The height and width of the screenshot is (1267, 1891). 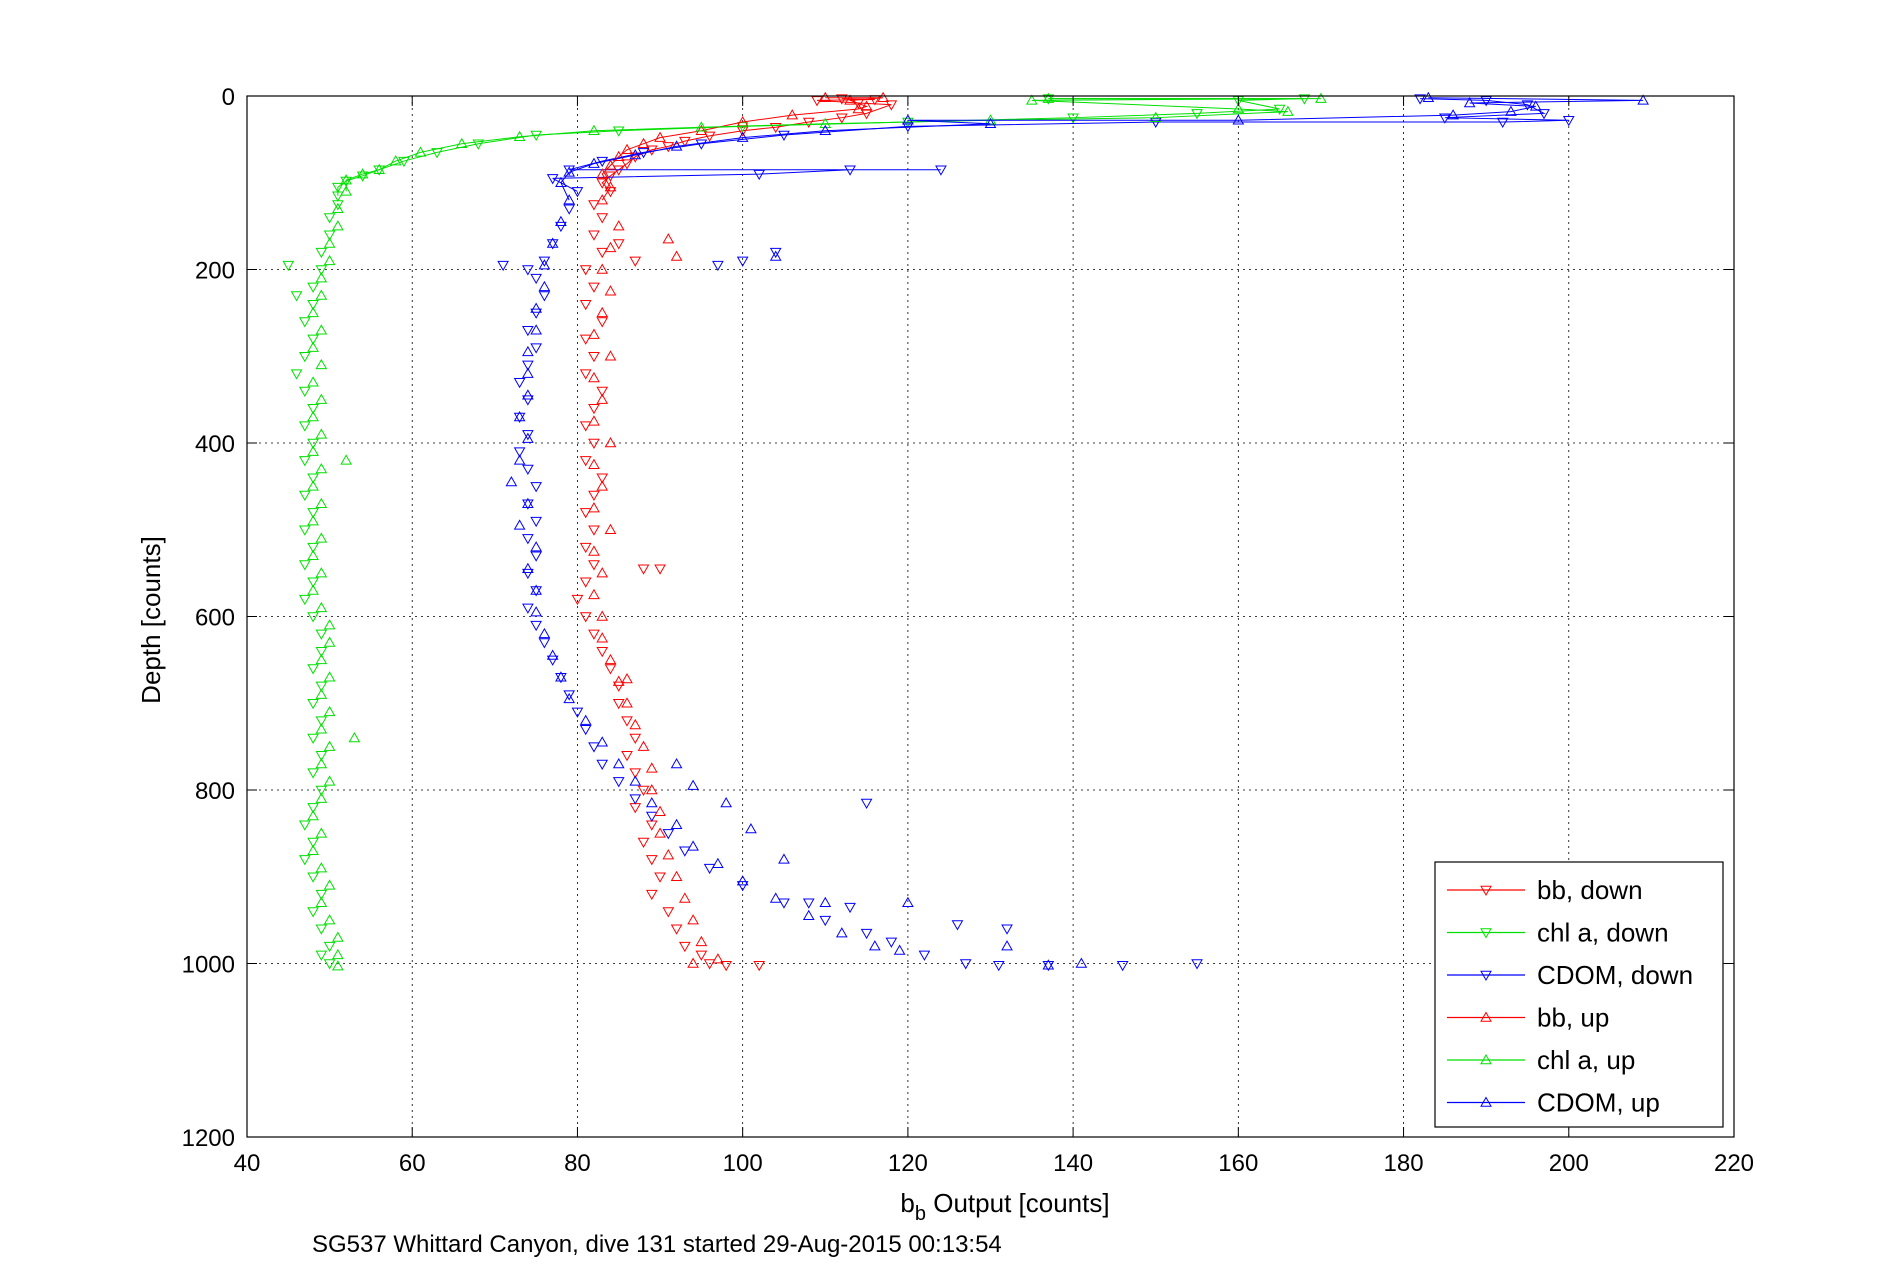 What do you see at coordinates (743, 1163) in the screenshot?
I see `x-tick-label: 100` at bounding box center [743, 1163].